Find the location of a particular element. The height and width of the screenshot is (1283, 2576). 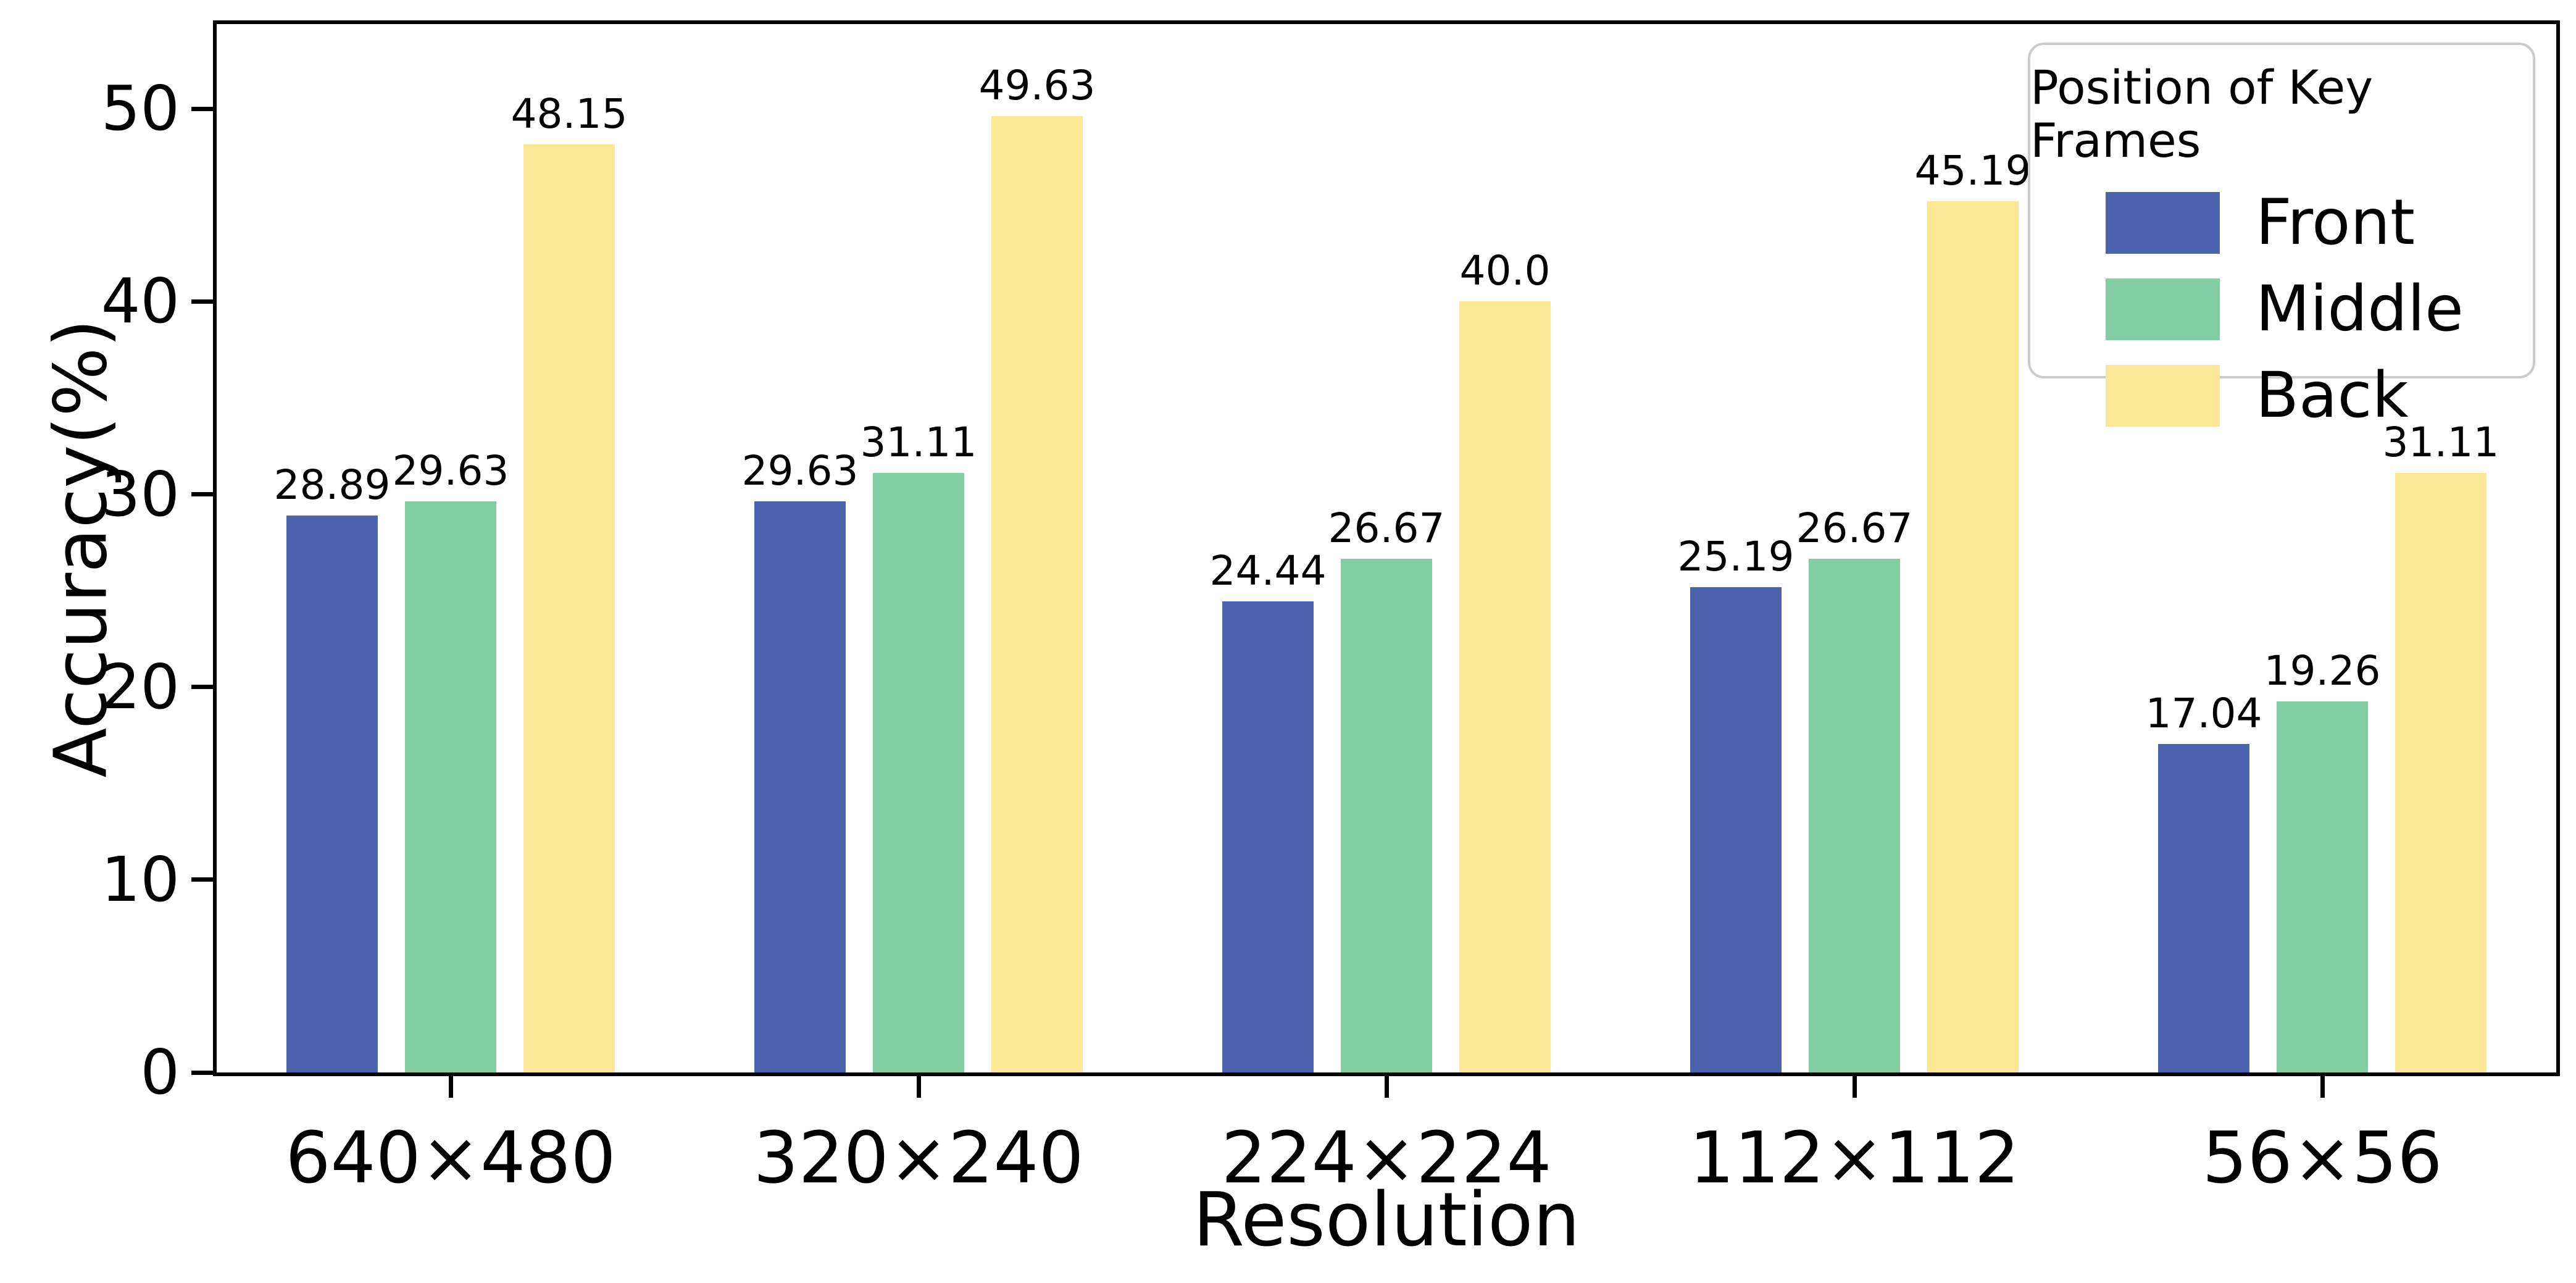

y-tick-label: 10 is located at coordinates (140, 879).